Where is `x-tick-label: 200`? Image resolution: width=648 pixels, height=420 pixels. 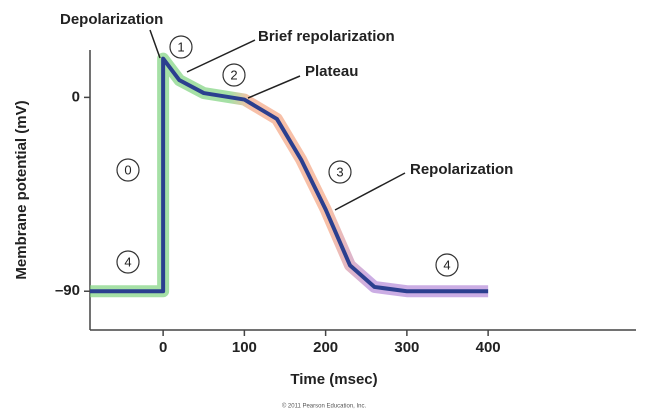 x-tick-label: 200 is located at coordinates (325, 347).